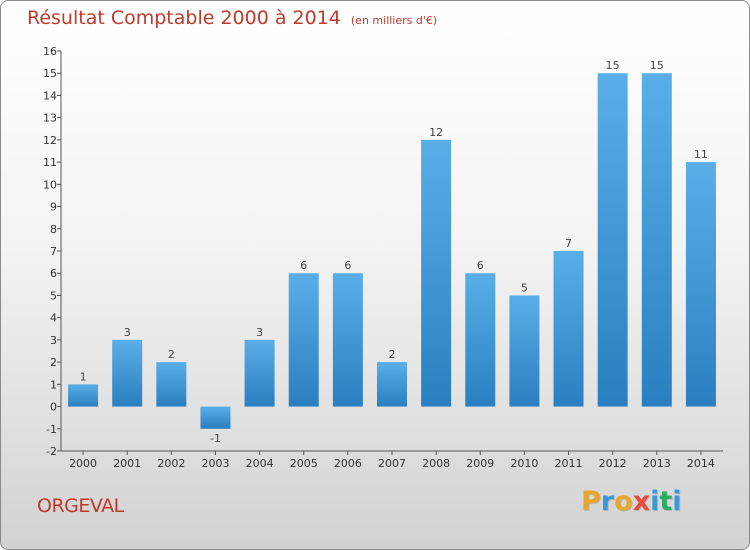 This screenshot has height=550, width=750. Describe the element at coordinates (701, 463) in the screenshot. I see `x-tick-label: 2014` at that location.